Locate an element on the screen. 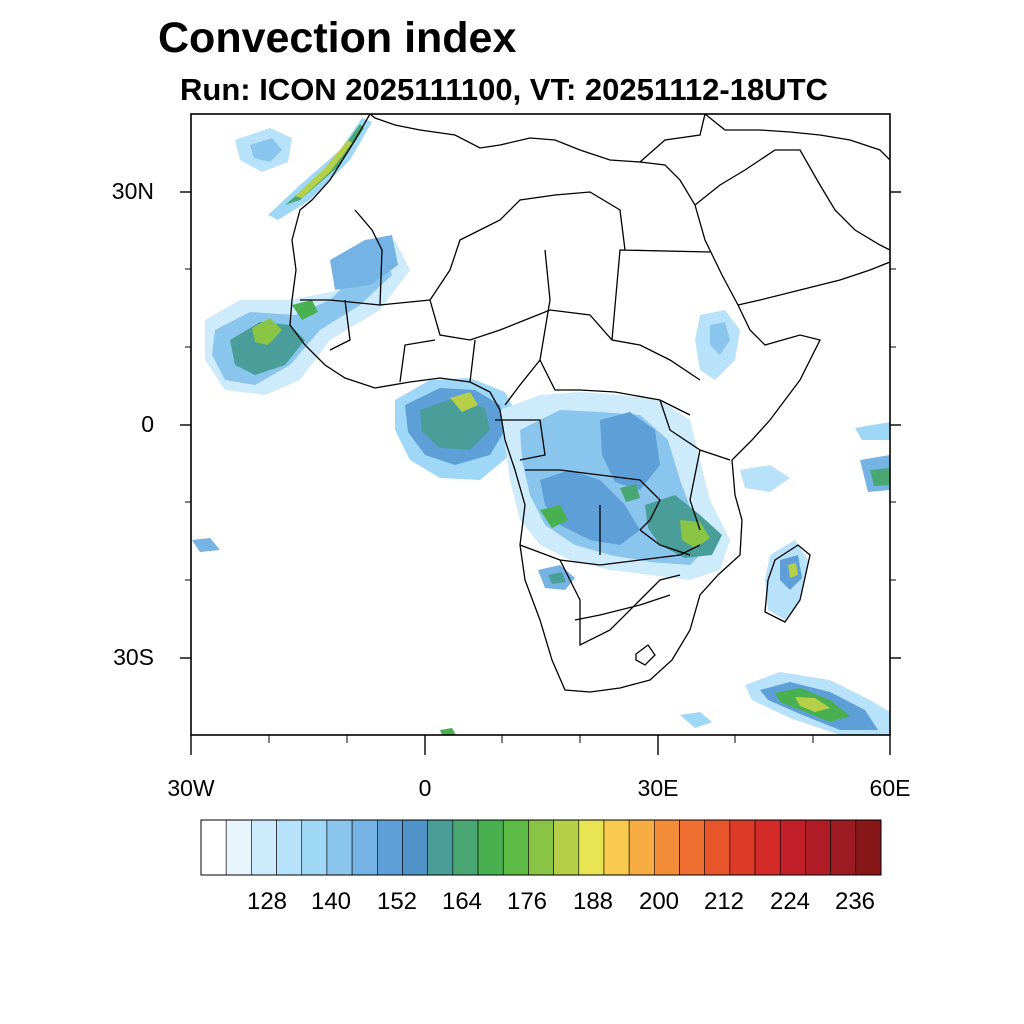 The width and height of the screenshot is (1024, 1024). run-info-subtitle: Run: ICON 2025111100, VT: 20251112-18UTC is located at coordinates (504, 89).